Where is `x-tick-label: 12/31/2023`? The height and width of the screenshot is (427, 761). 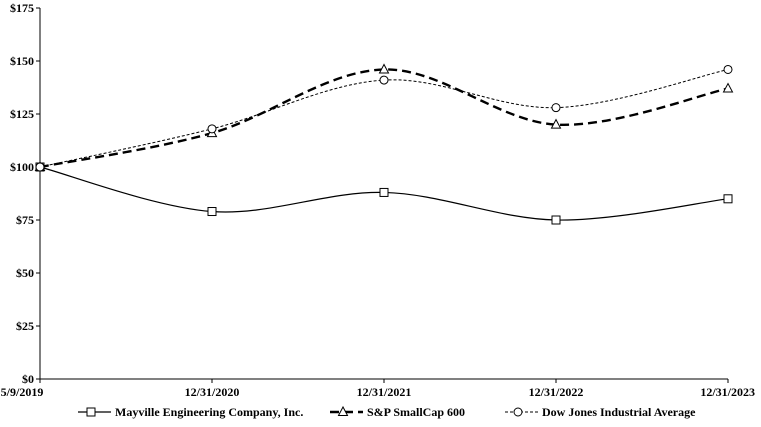
x-tick-label: 12/31/2023 is located at coordinates (727, 392).